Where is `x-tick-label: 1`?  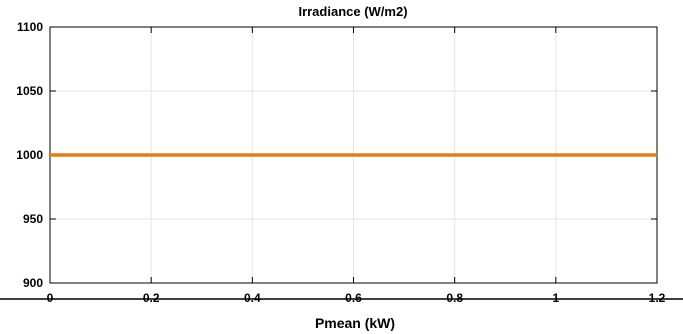 x-tick-label: 1 is located at coordinates (555, 298).